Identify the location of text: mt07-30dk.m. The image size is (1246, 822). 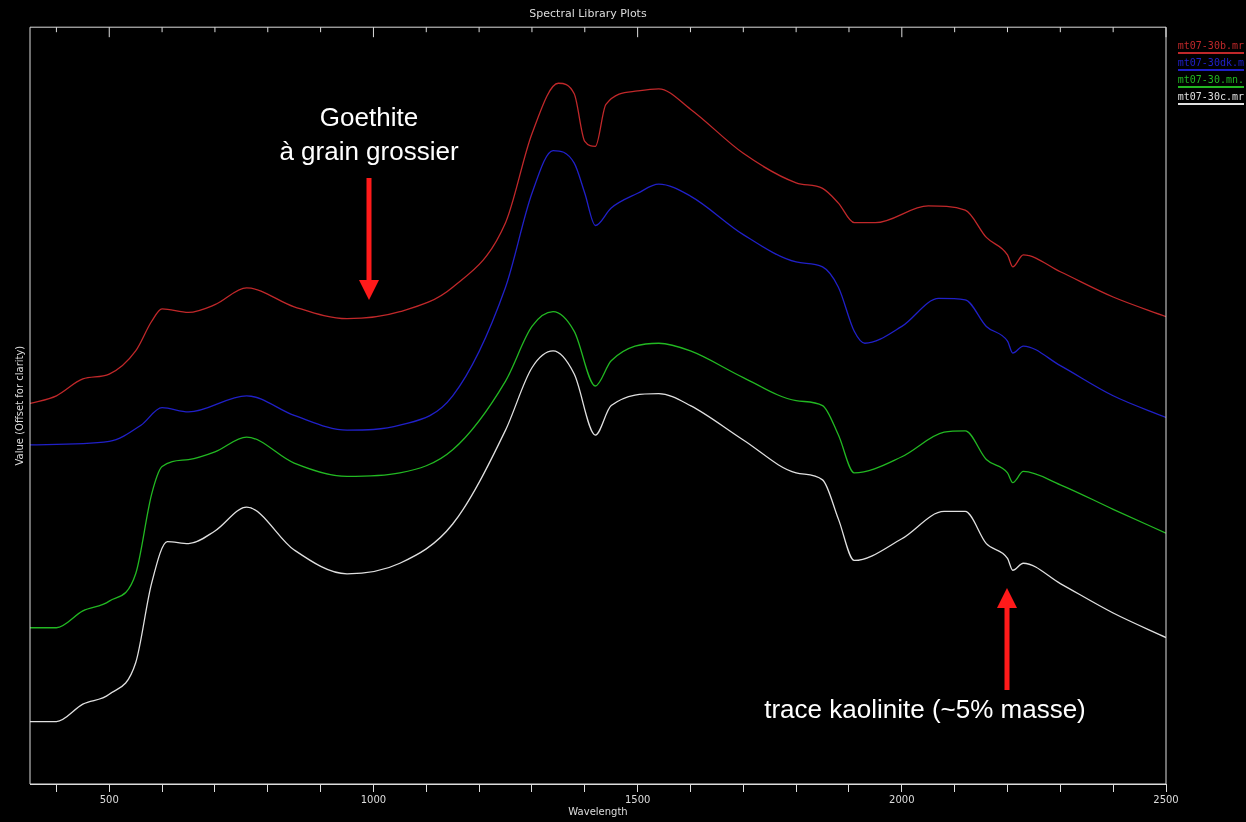
(1210, 64).